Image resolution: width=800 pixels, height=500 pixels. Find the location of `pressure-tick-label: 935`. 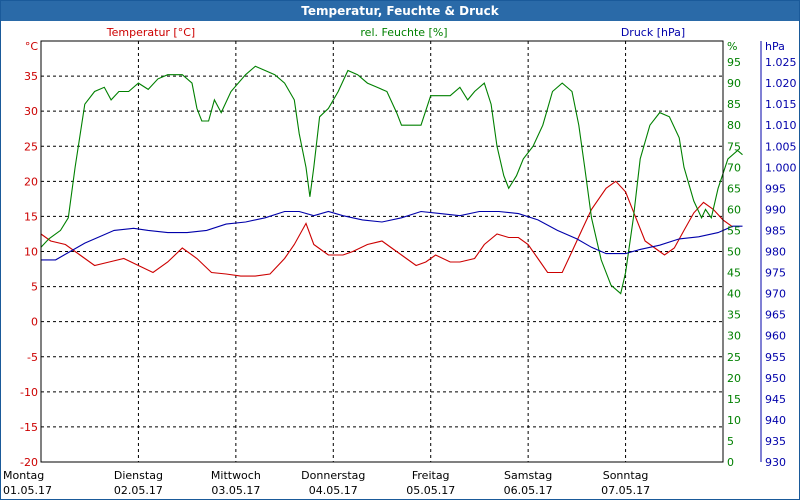

pressure-tick-label: 935 is located at coordinates (775, 441).